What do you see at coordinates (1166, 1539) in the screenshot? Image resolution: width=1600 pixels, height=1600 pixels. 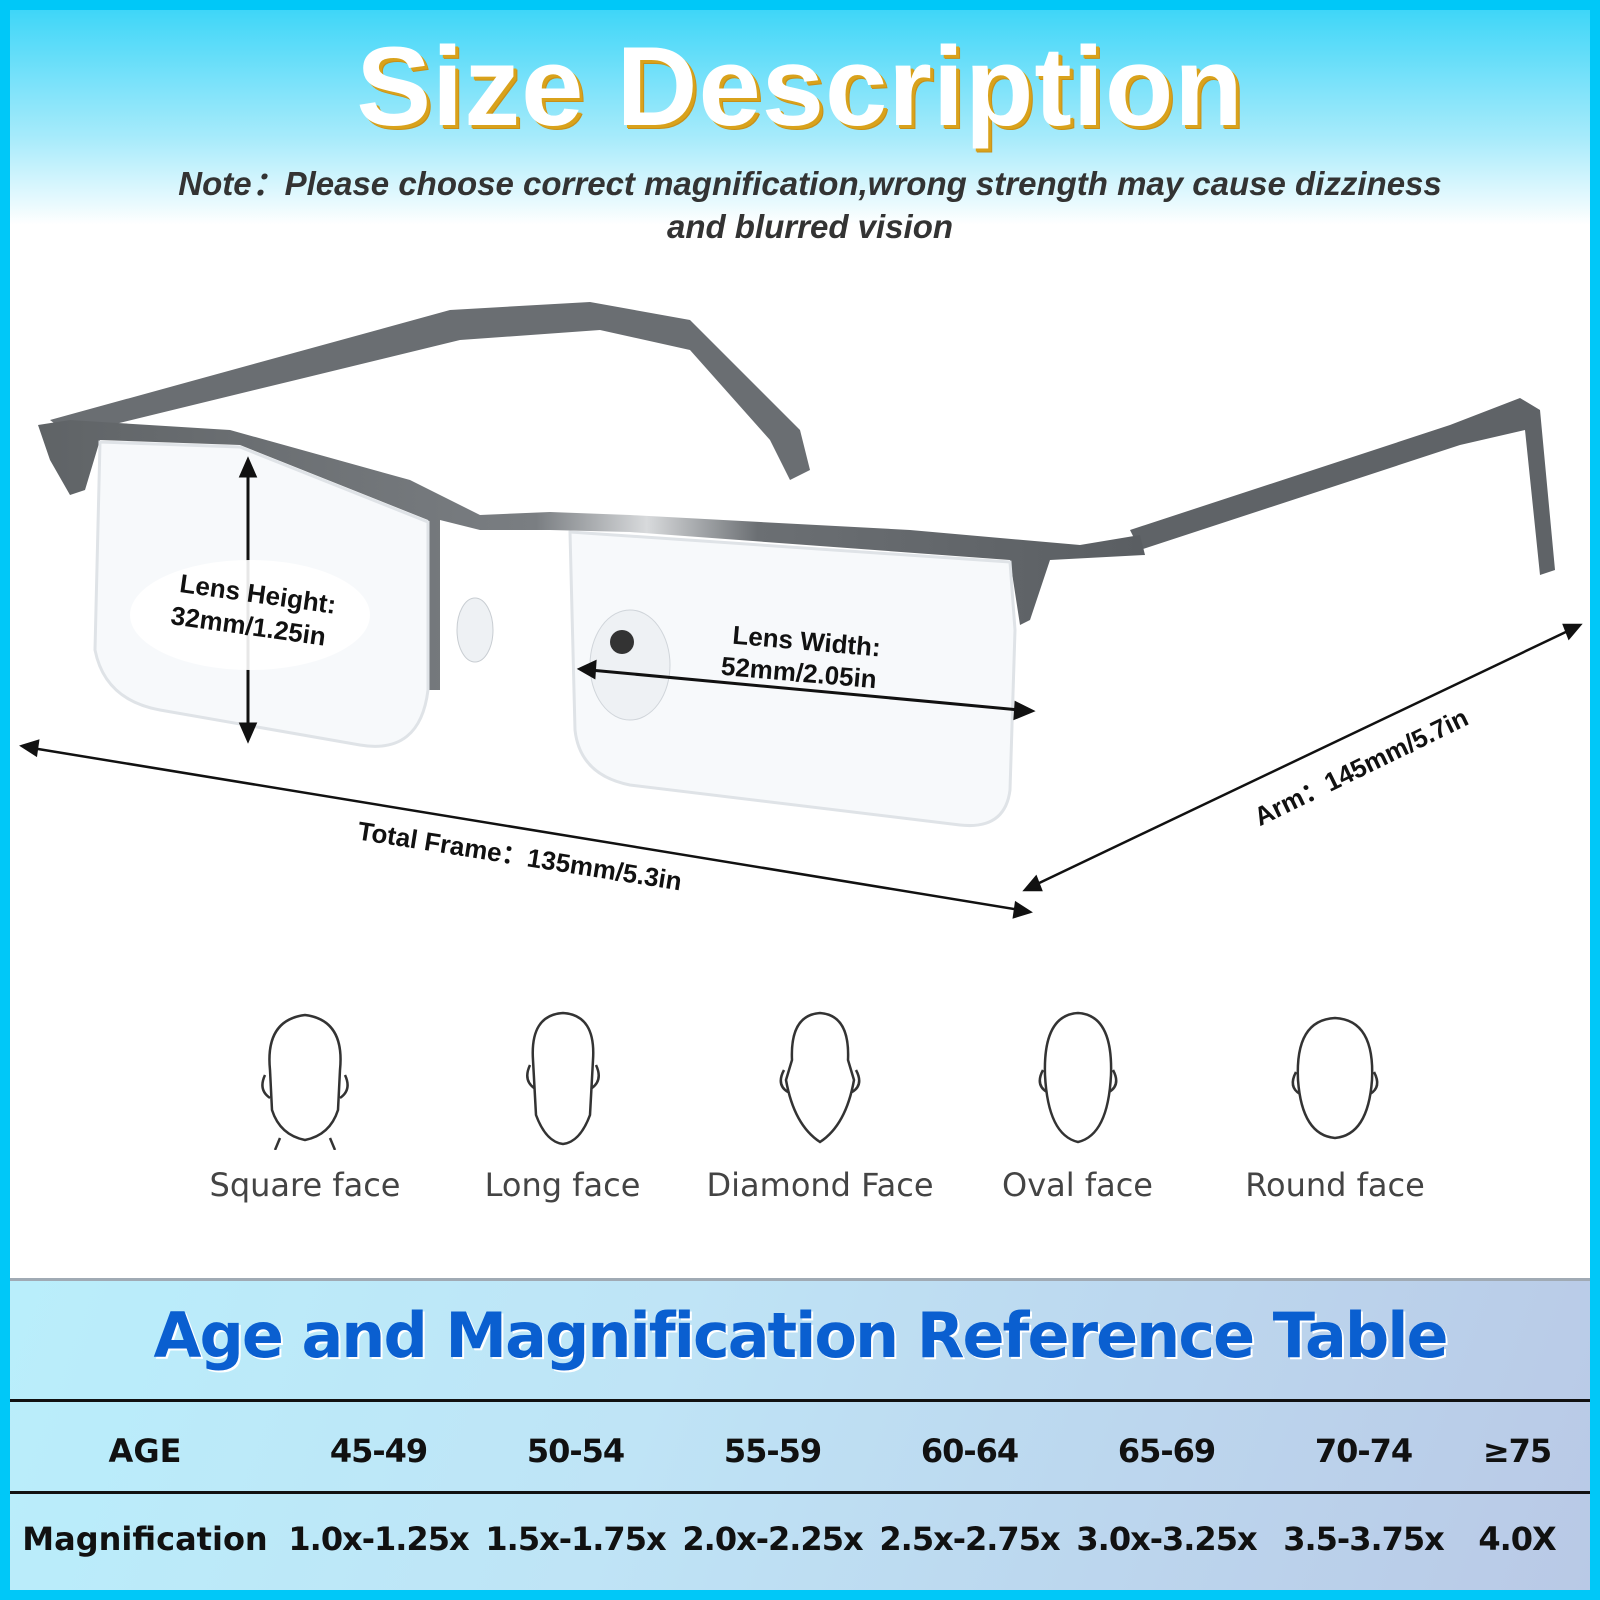 I see `magnification-cell: 3.0x-3.25x` at bounding box center [1166, 1539].